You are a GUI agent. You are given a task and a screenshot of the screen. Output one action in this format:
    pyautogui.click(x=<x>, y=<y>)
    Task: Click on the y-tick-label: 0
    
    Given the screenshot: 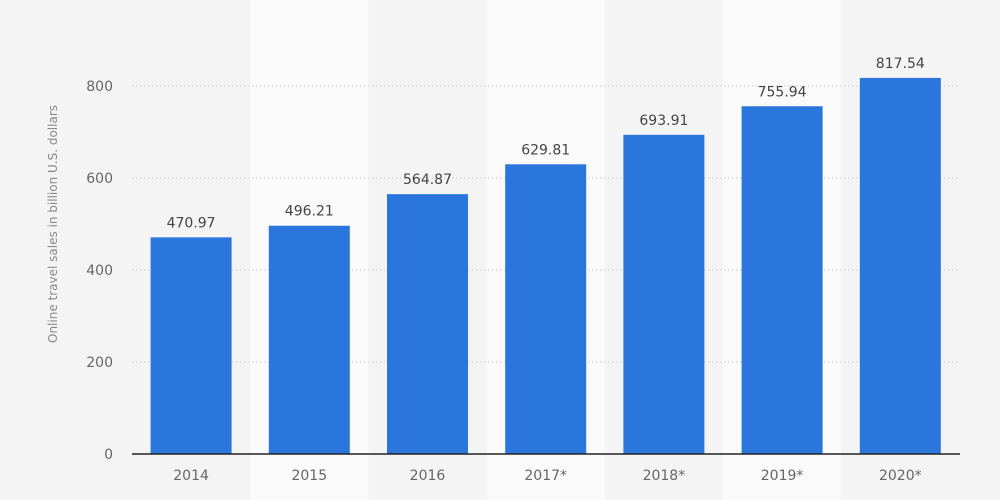 What is the action you would take?
    pyautogui.click(x=108, y=455)
    